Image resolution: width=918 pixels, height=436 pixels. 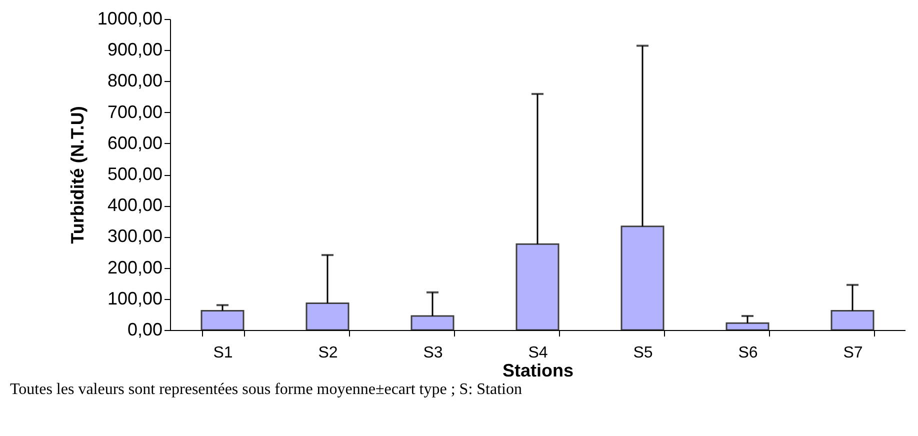 What do you see at coordinates (134, 205) in the screenshot?
I see `y-tick-label: 400,00` at bounding box center [134, 205].